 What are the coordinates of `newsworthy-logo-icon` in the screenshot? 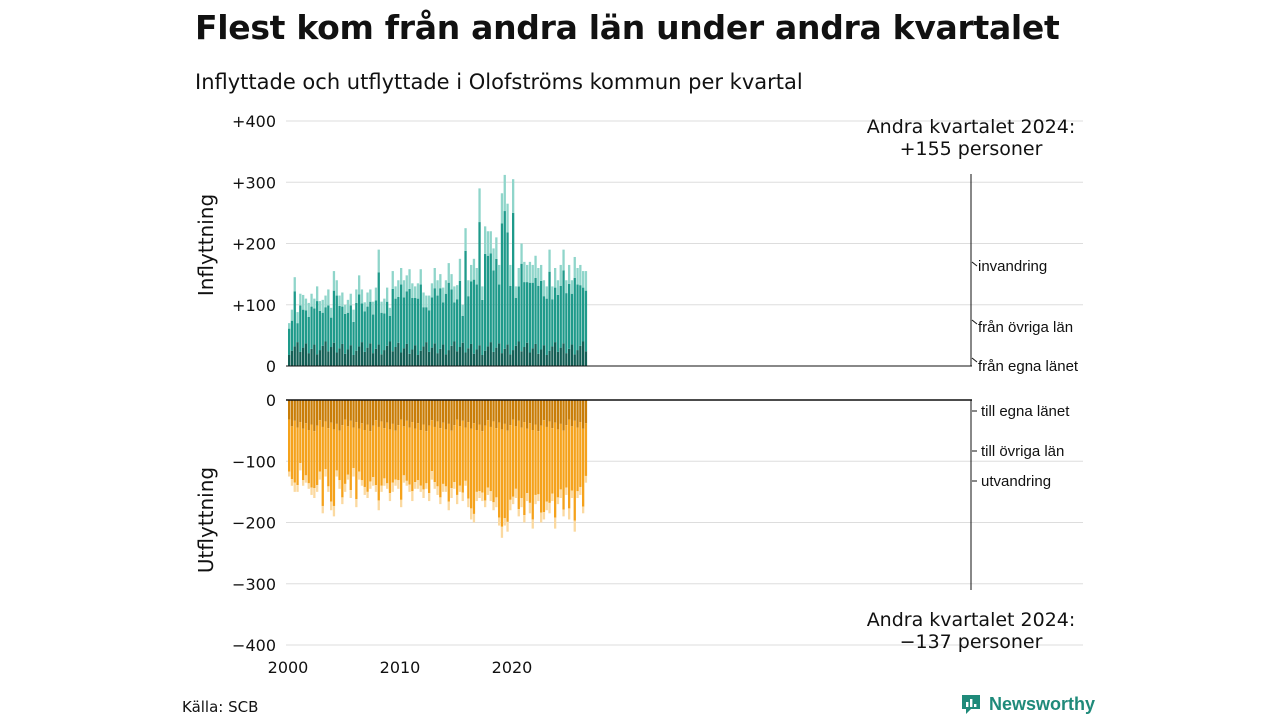 It's located at (971, 704).